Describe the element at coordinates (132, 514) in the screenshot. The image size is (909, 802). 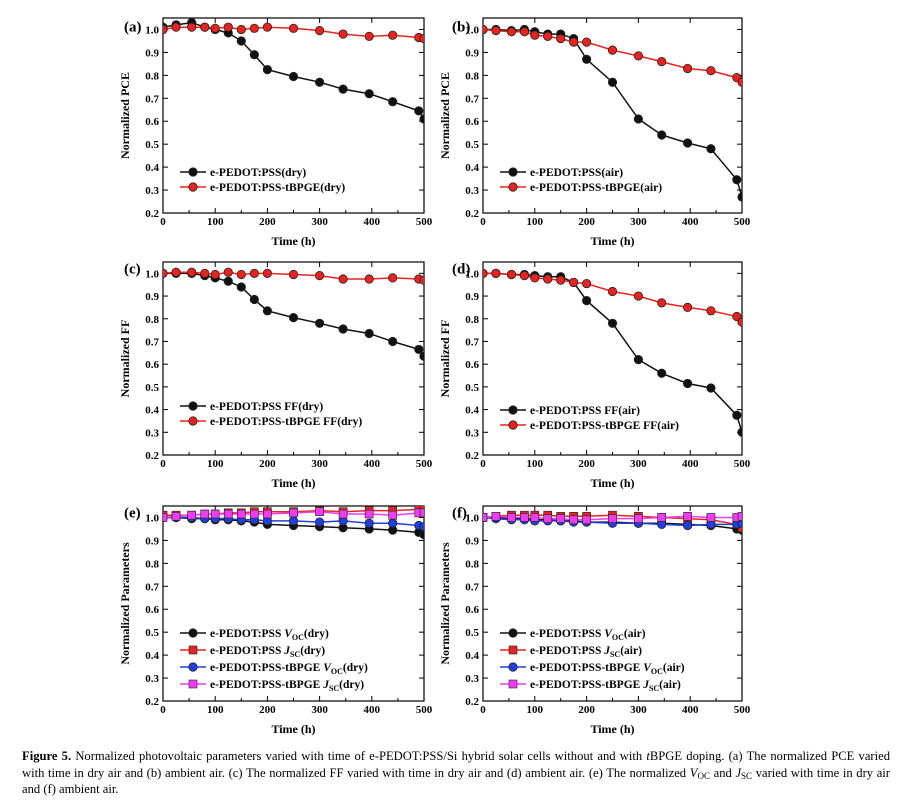
I see `panel-label: (e)` at that location.